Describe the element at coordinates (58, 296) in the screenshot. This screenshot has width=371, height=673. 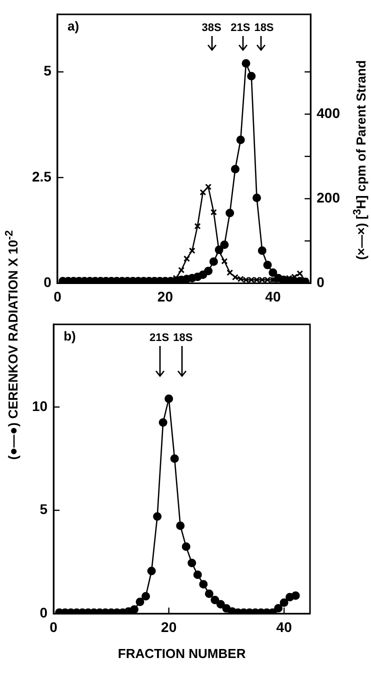
I see `x-tick-label: 0` at that location.